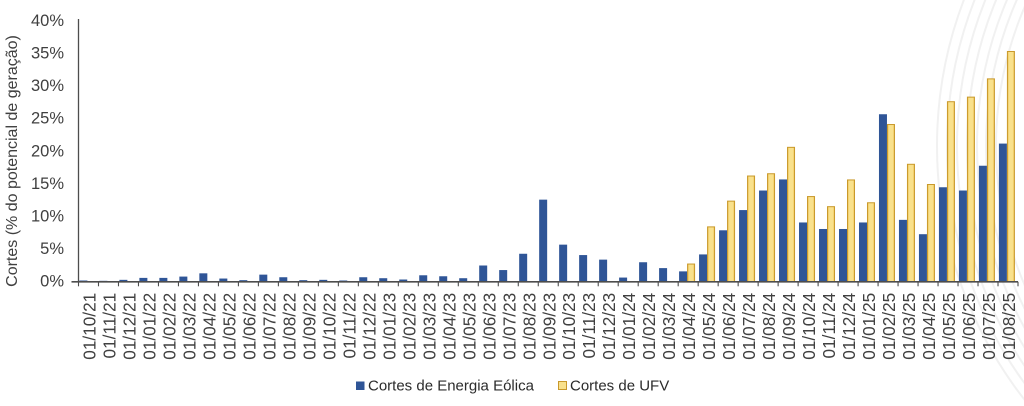 The height and width of the screenshot is (406, 1024). What do you see at coordinates (52, 282) in the screenshot?
I see `svg-text: 0%` at bounding box center [52, 282].